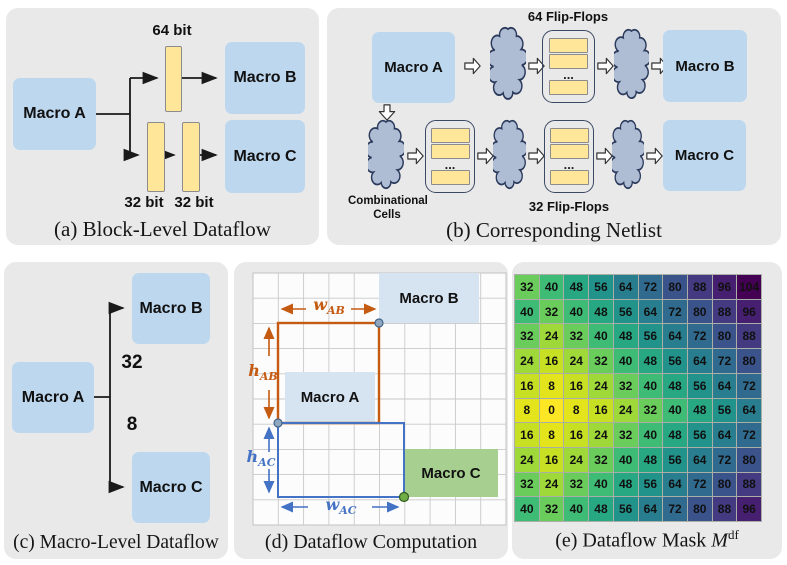 The width and height of the screenshot is (787, 565). I want to click on panel-e-caption-variable: M, so click(719, 541).